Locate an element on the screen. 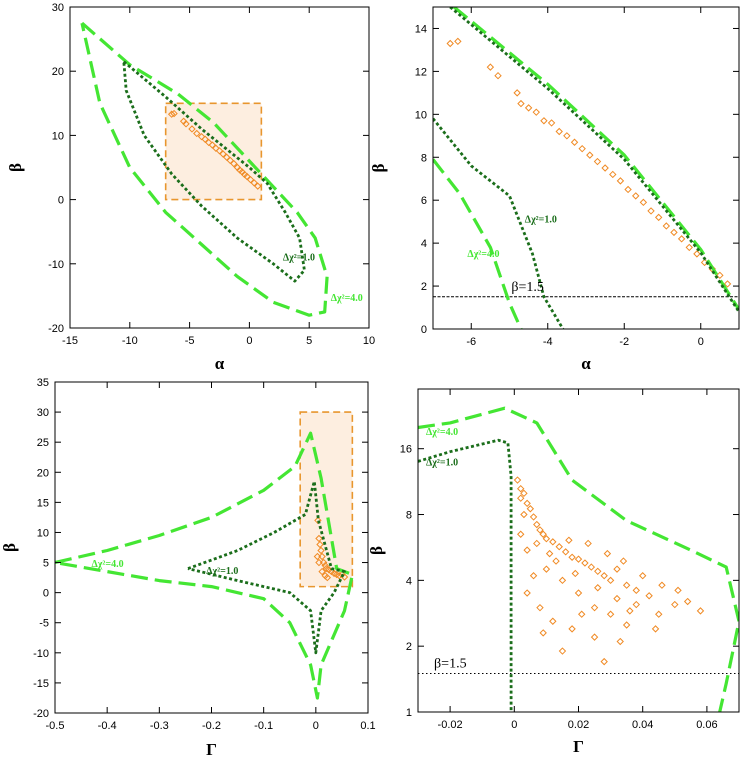 The width and height of the screenshot is (751, 763). y-tick-label: -10 is located at coordinates (56, 265).